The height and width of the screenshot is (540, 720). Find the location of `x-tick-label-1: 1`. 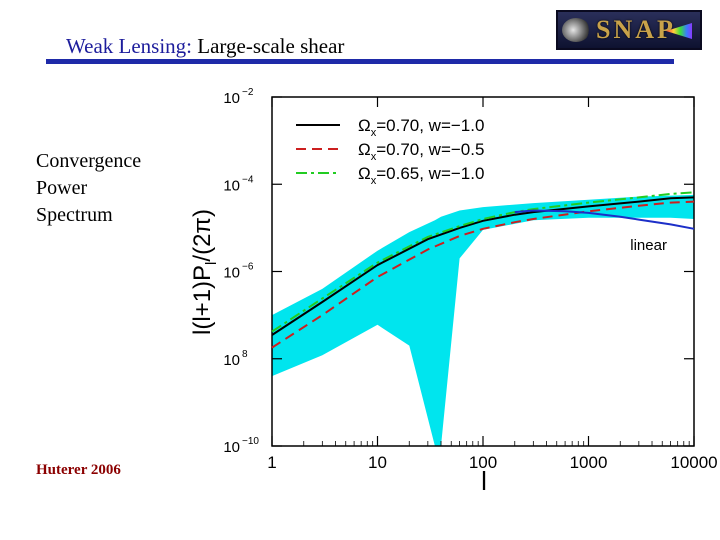

x-tick-label-1: 1 is located at coordinates (271, 462).